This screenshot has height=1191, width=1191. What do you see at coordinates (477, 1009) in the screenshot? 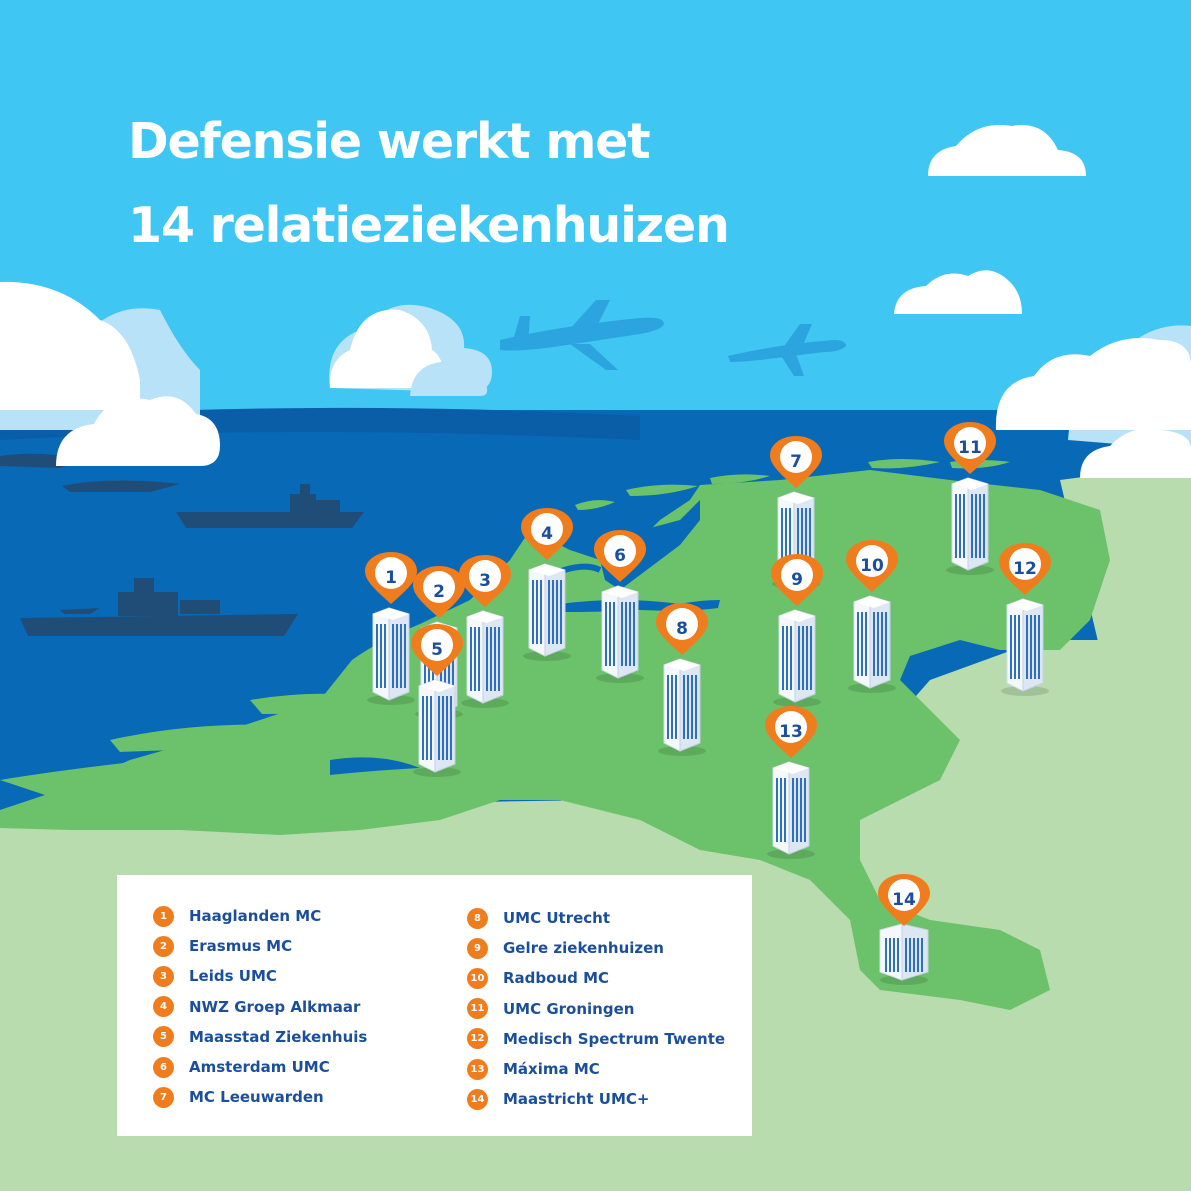
I see `legend-number-badge: 11` at bounding box center [477, 1009].